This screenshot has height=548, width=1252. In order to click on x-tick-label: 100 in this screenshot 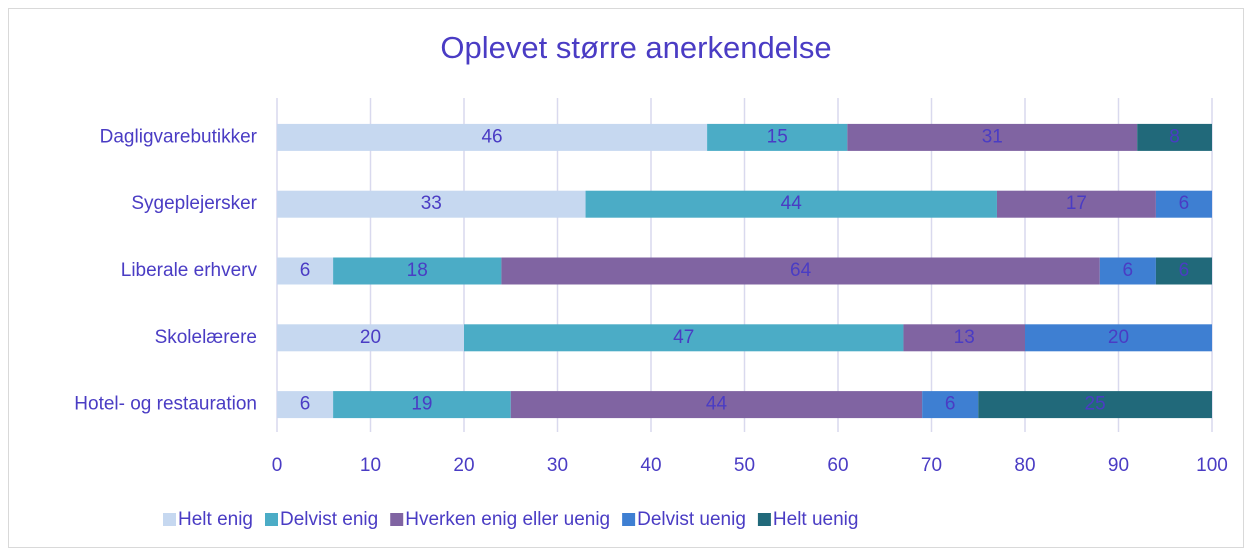, I will do `click(1212, 465)`.